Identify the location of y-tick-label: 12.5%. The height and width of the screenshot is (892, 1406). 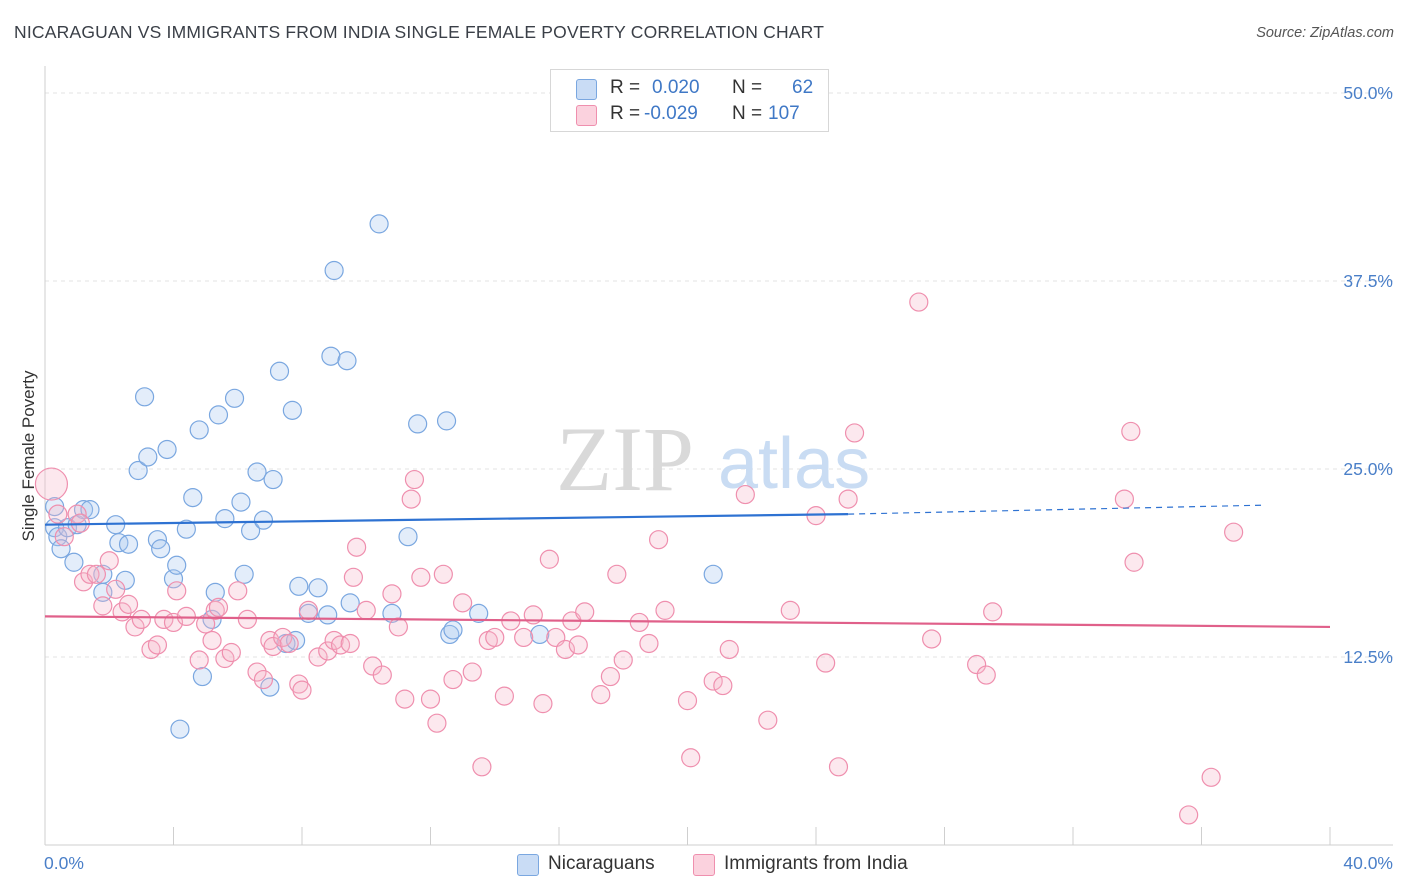
(1368, 657).